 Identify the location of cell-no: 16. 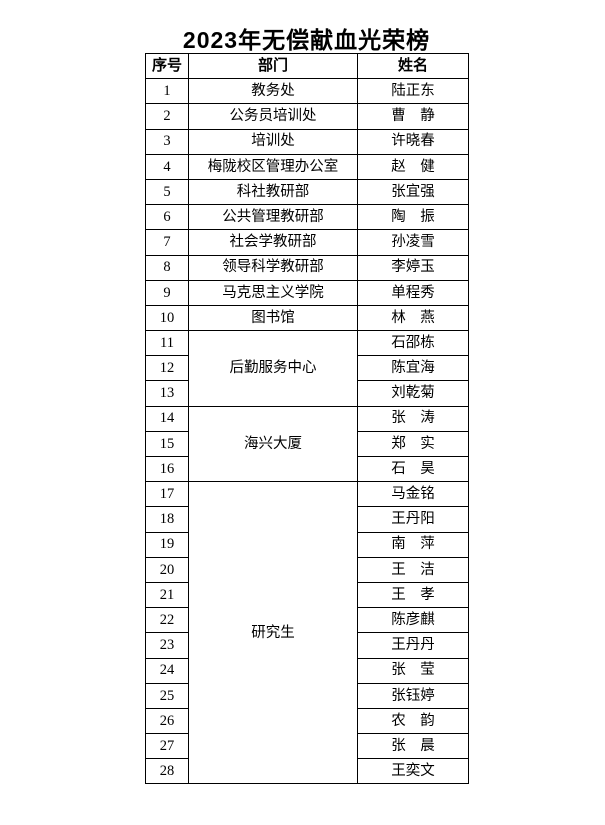
(167, 469).